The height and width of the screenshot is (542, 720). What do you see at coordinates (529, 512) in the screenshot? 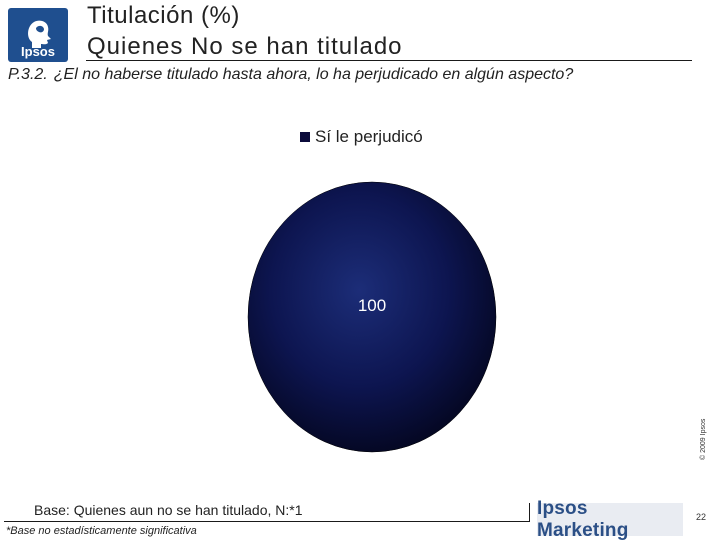
I see `footer-divider-tick` at bounding box center [529, 512].